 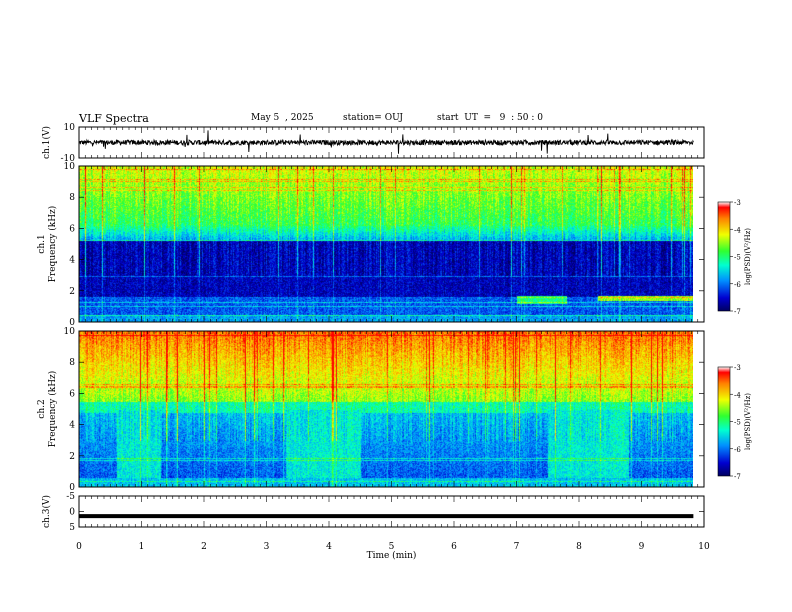 What do you see at coordinates (114, 118) in the screenshot?
I see `chart-title: VLF Spectra` at bounding box center [114, 118].